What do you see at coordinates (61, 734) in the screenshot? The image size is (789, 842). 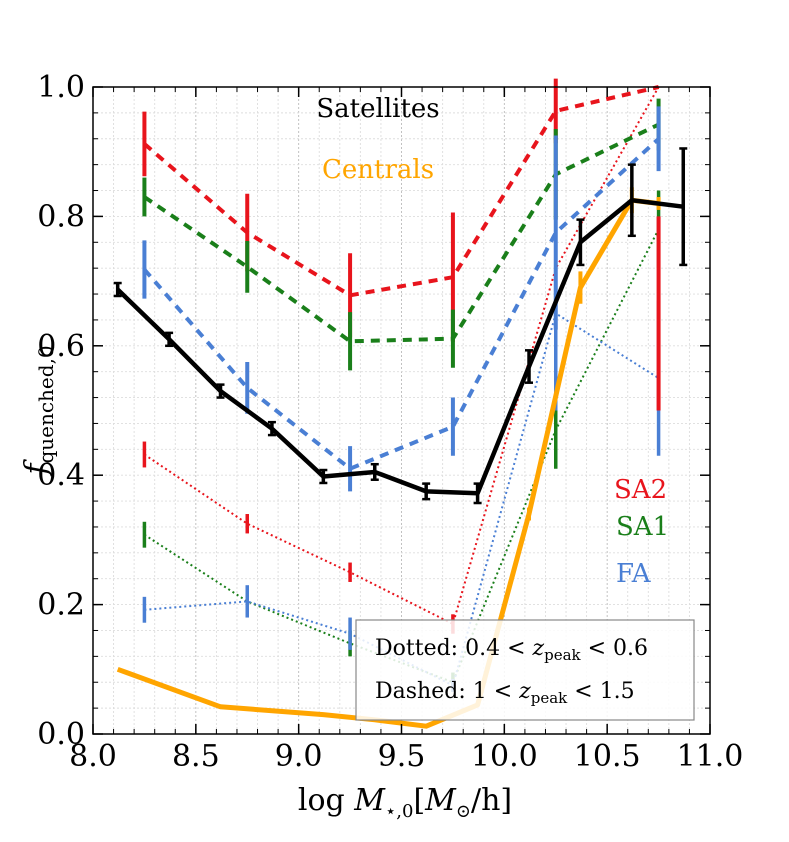 I see `y-tick-label: 0.0` at bounding box center [61, 734].